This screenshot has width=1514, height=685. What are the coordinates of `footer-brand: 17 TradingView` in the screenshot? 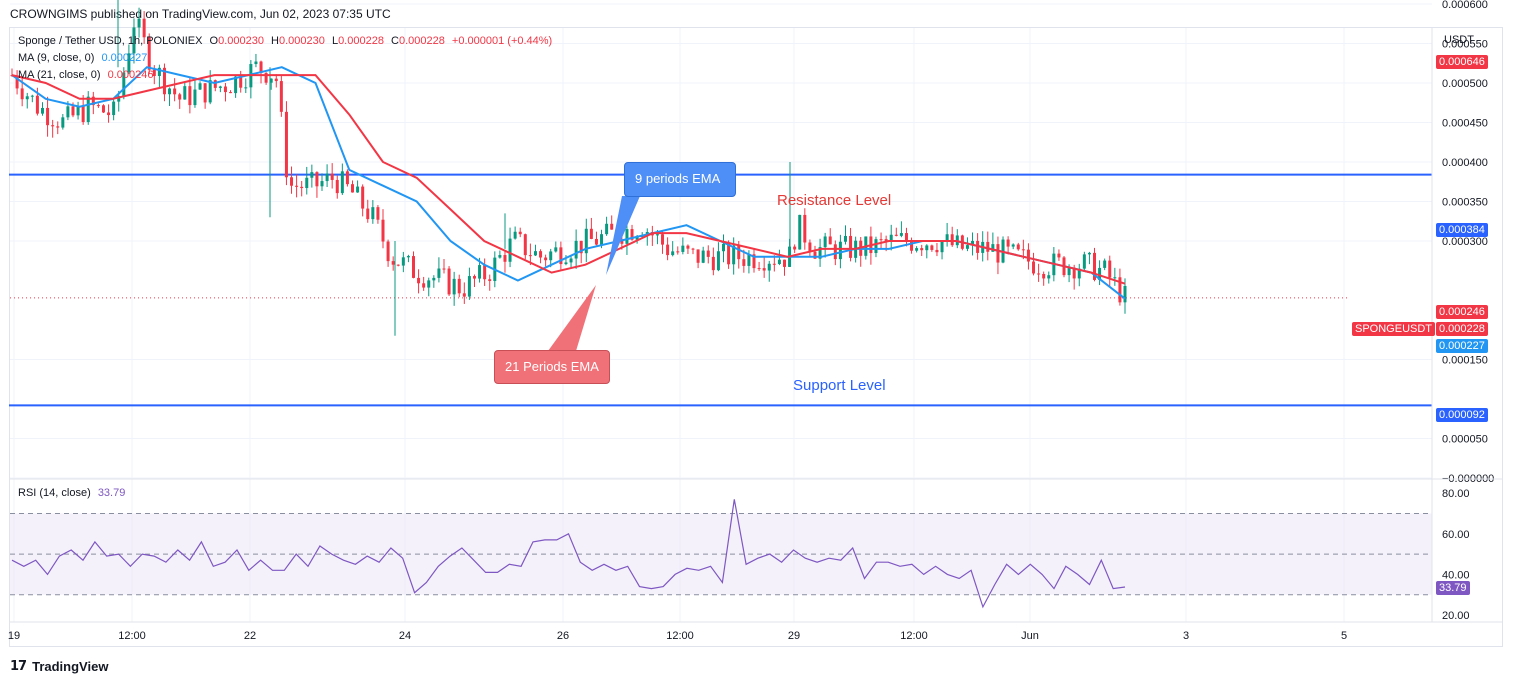 It's located at (59, 666).